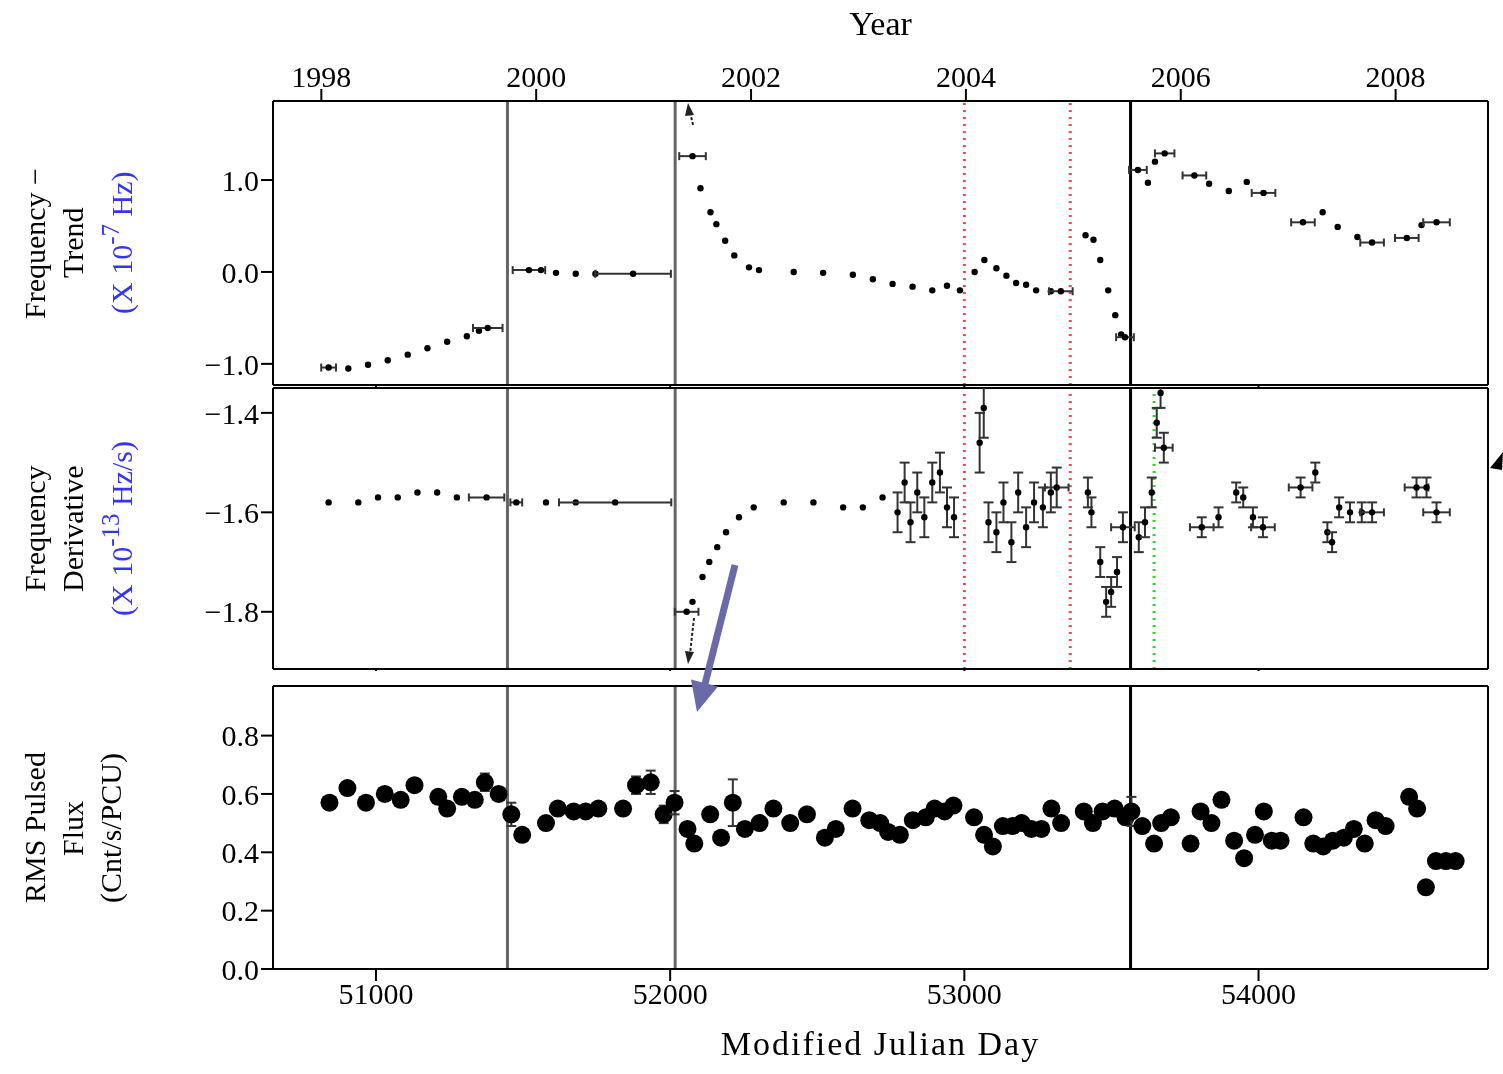  I want to click on y-tick-label: −1.6, so click(231, 512).